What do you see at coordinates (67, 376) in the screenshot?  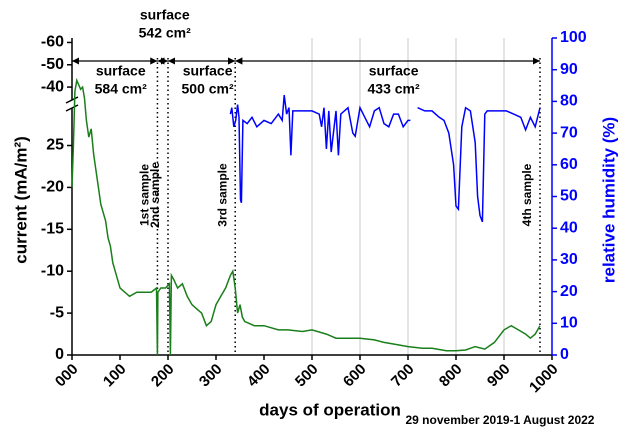 I see `x-tick-label: 000` at bounding box center [67, 376].